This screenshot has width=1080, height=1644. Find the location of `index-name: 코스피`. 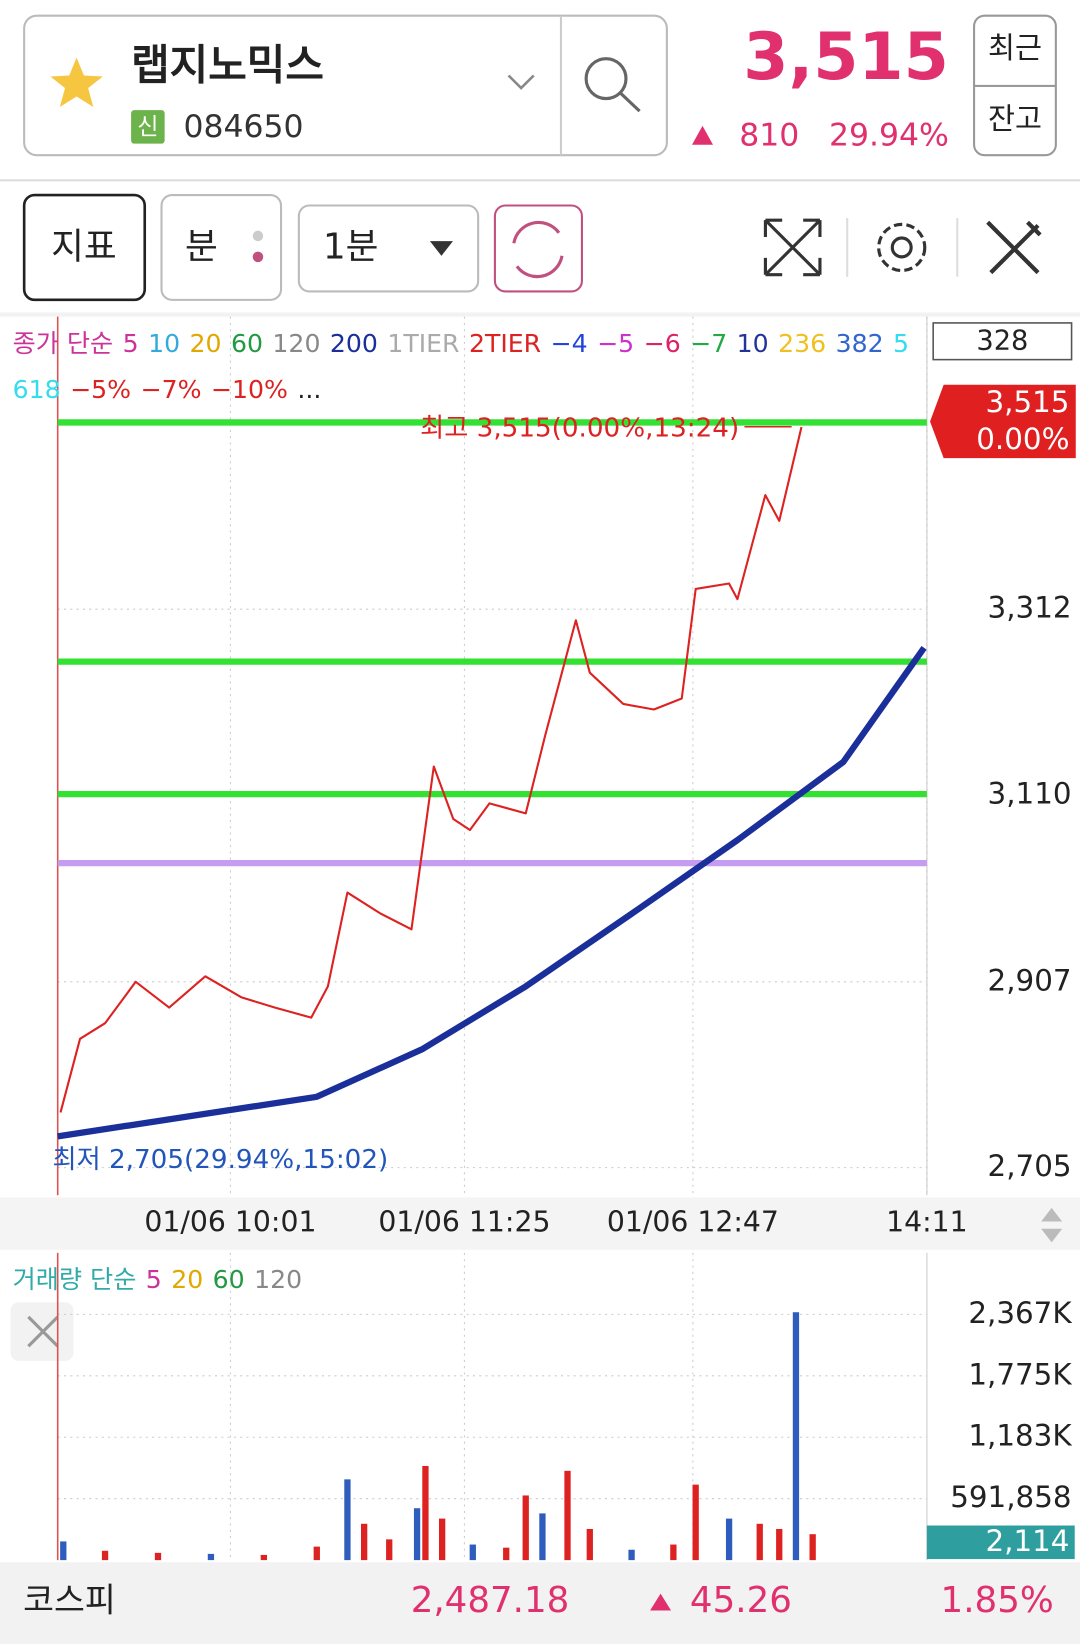

index-name: 코스피 is located at coordinates (69, 1600).